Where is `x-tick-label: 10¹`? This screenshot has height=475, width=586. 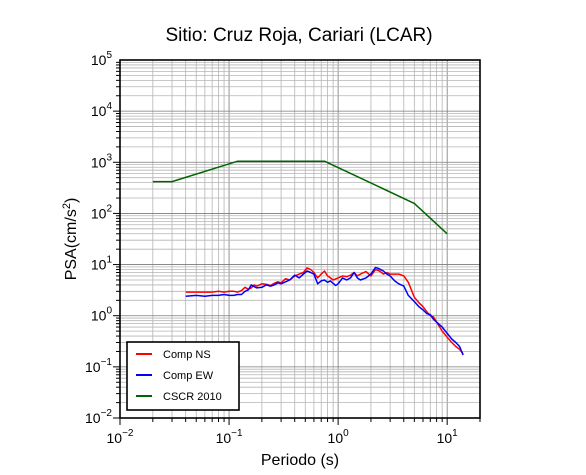 x-tick-label: 10¹ is located at coordinates (448, 437).